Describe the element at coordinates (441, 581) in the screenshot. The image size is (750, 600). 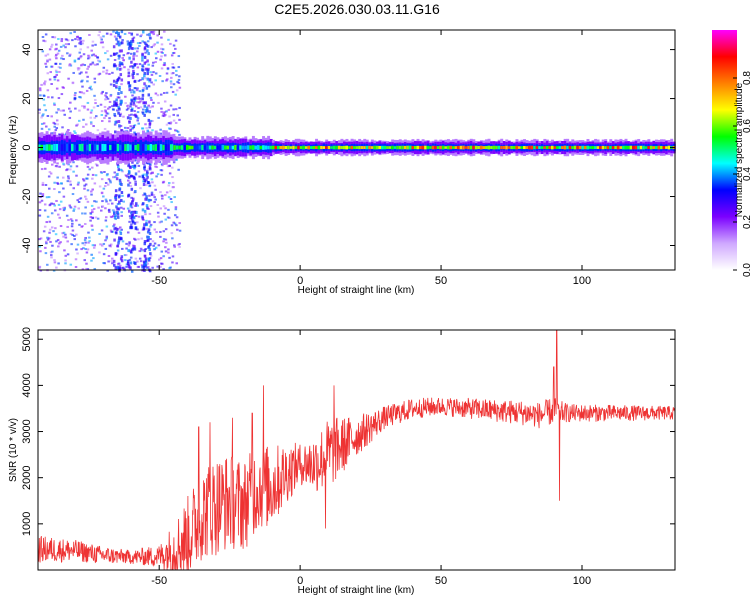
I see `x-tick-label: 50` at that location.